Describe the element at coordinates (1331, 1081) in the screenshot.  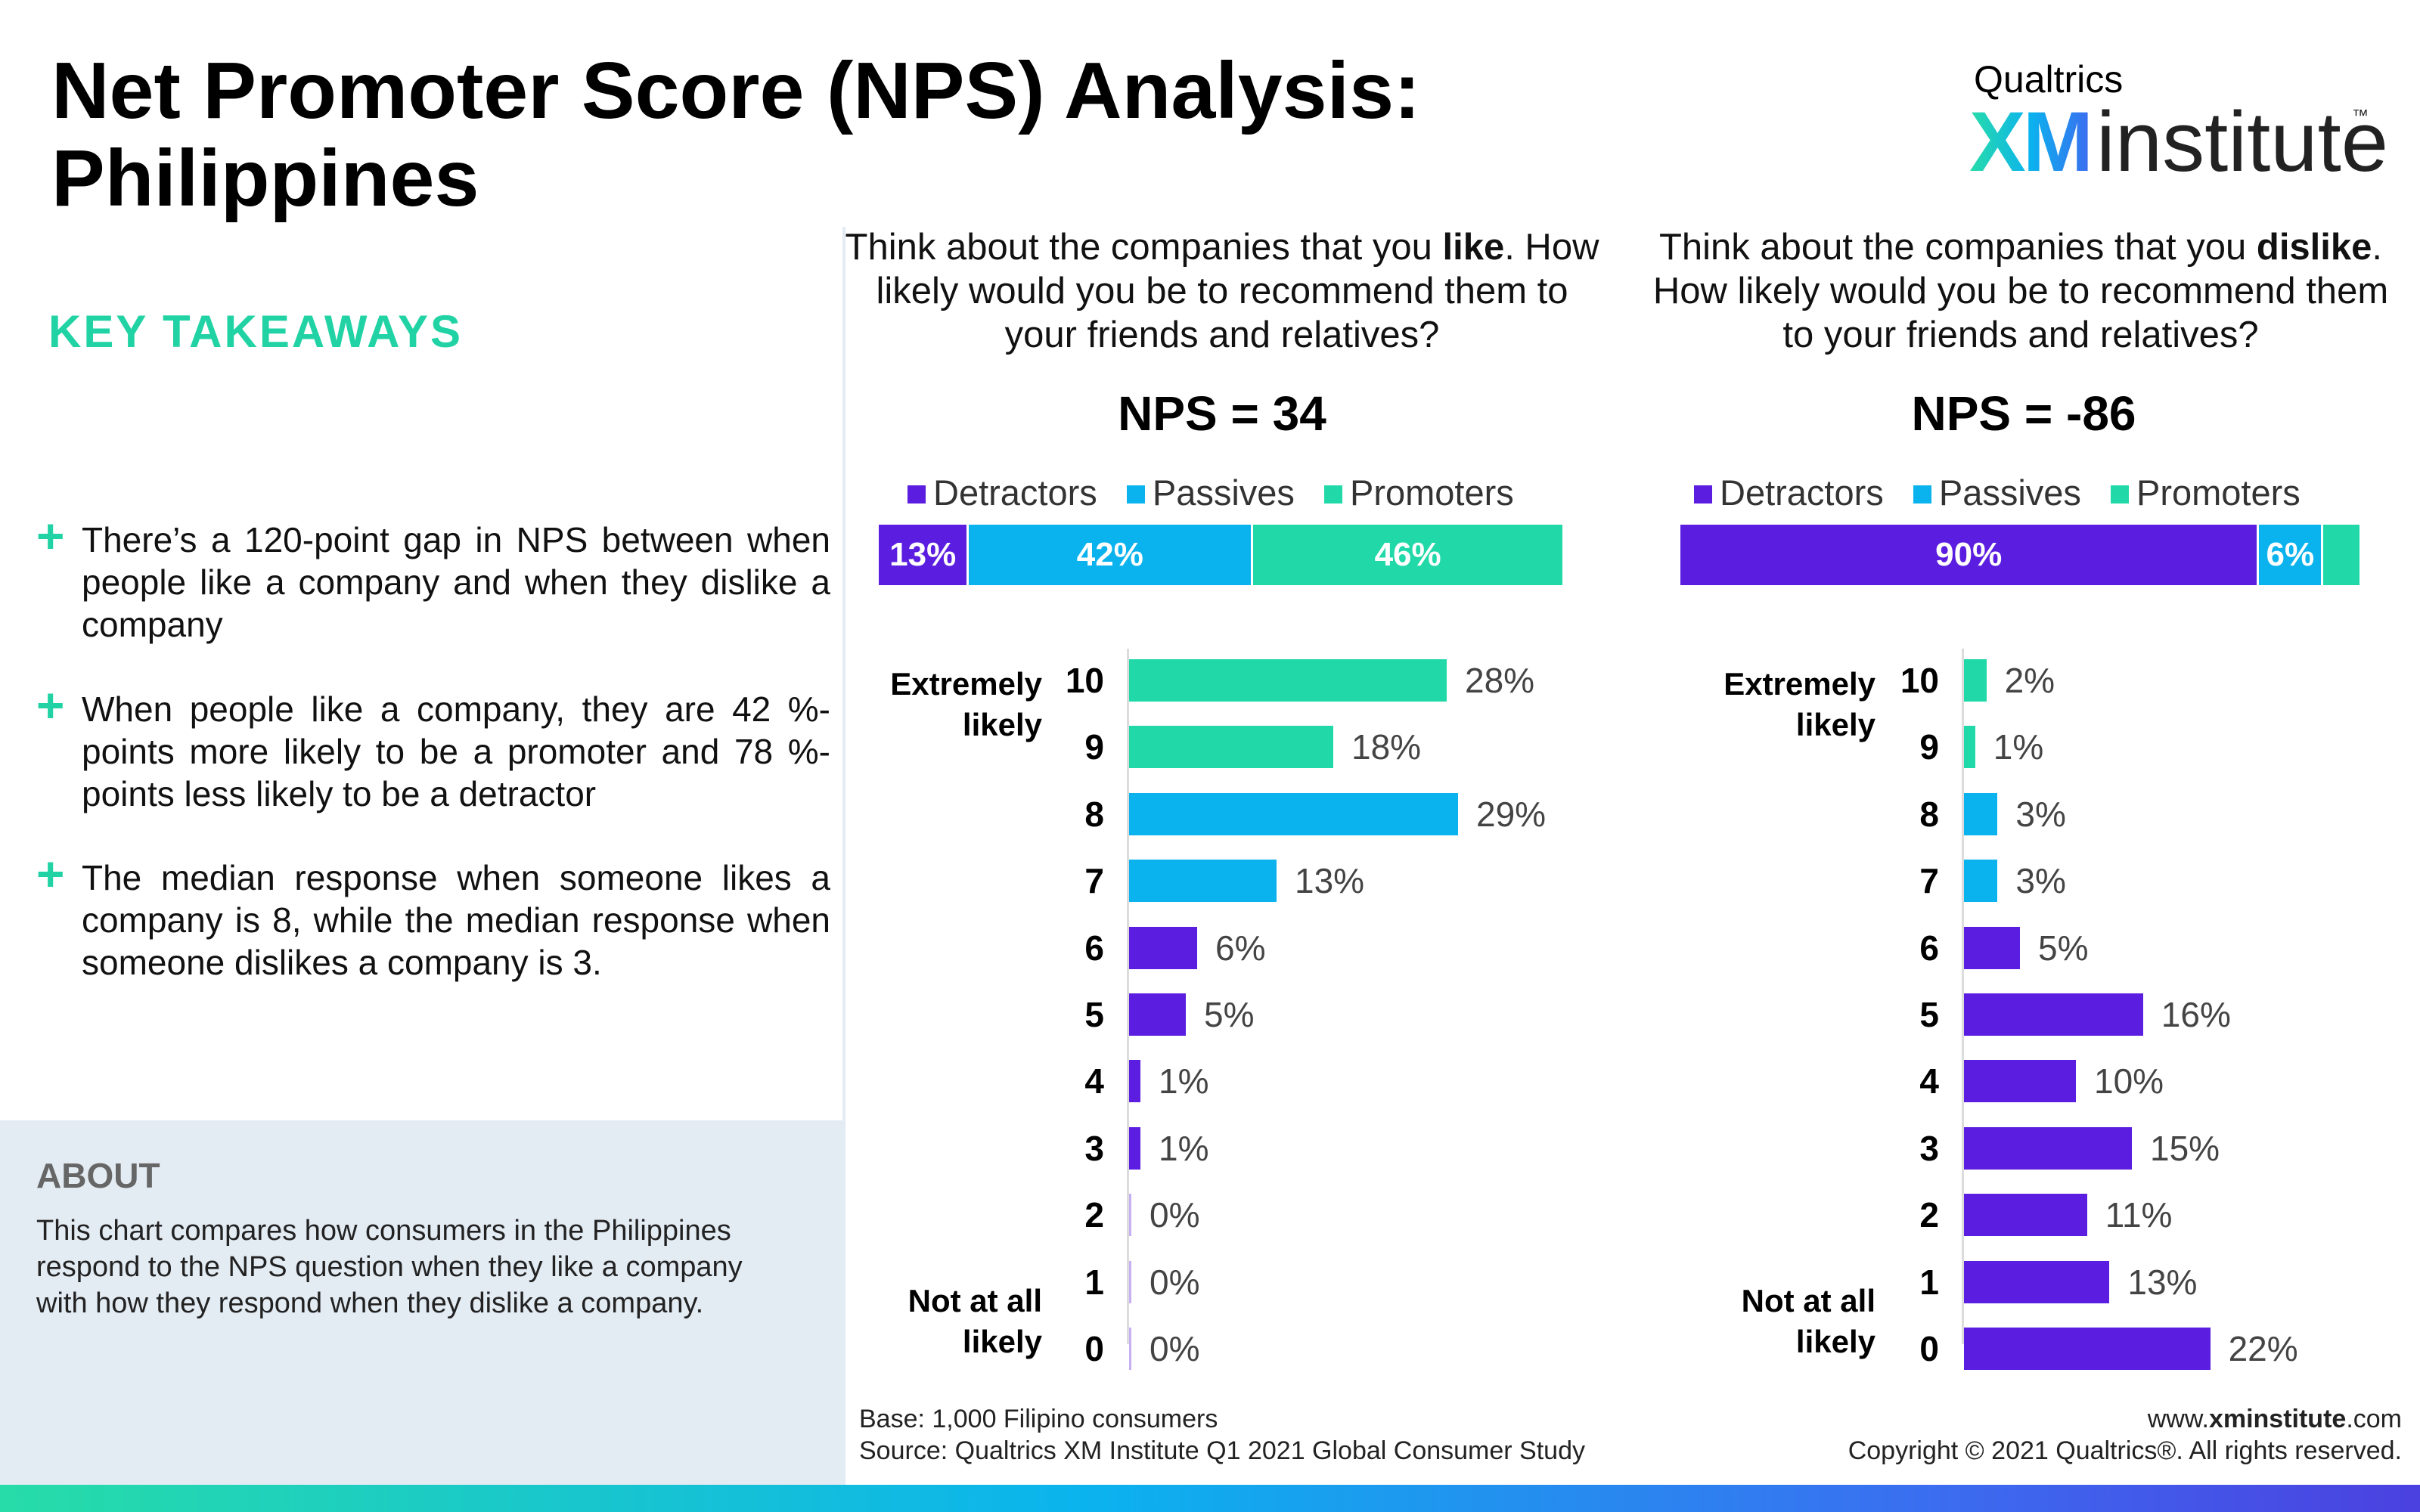
I see `bar-row: 4 1%` at that location.